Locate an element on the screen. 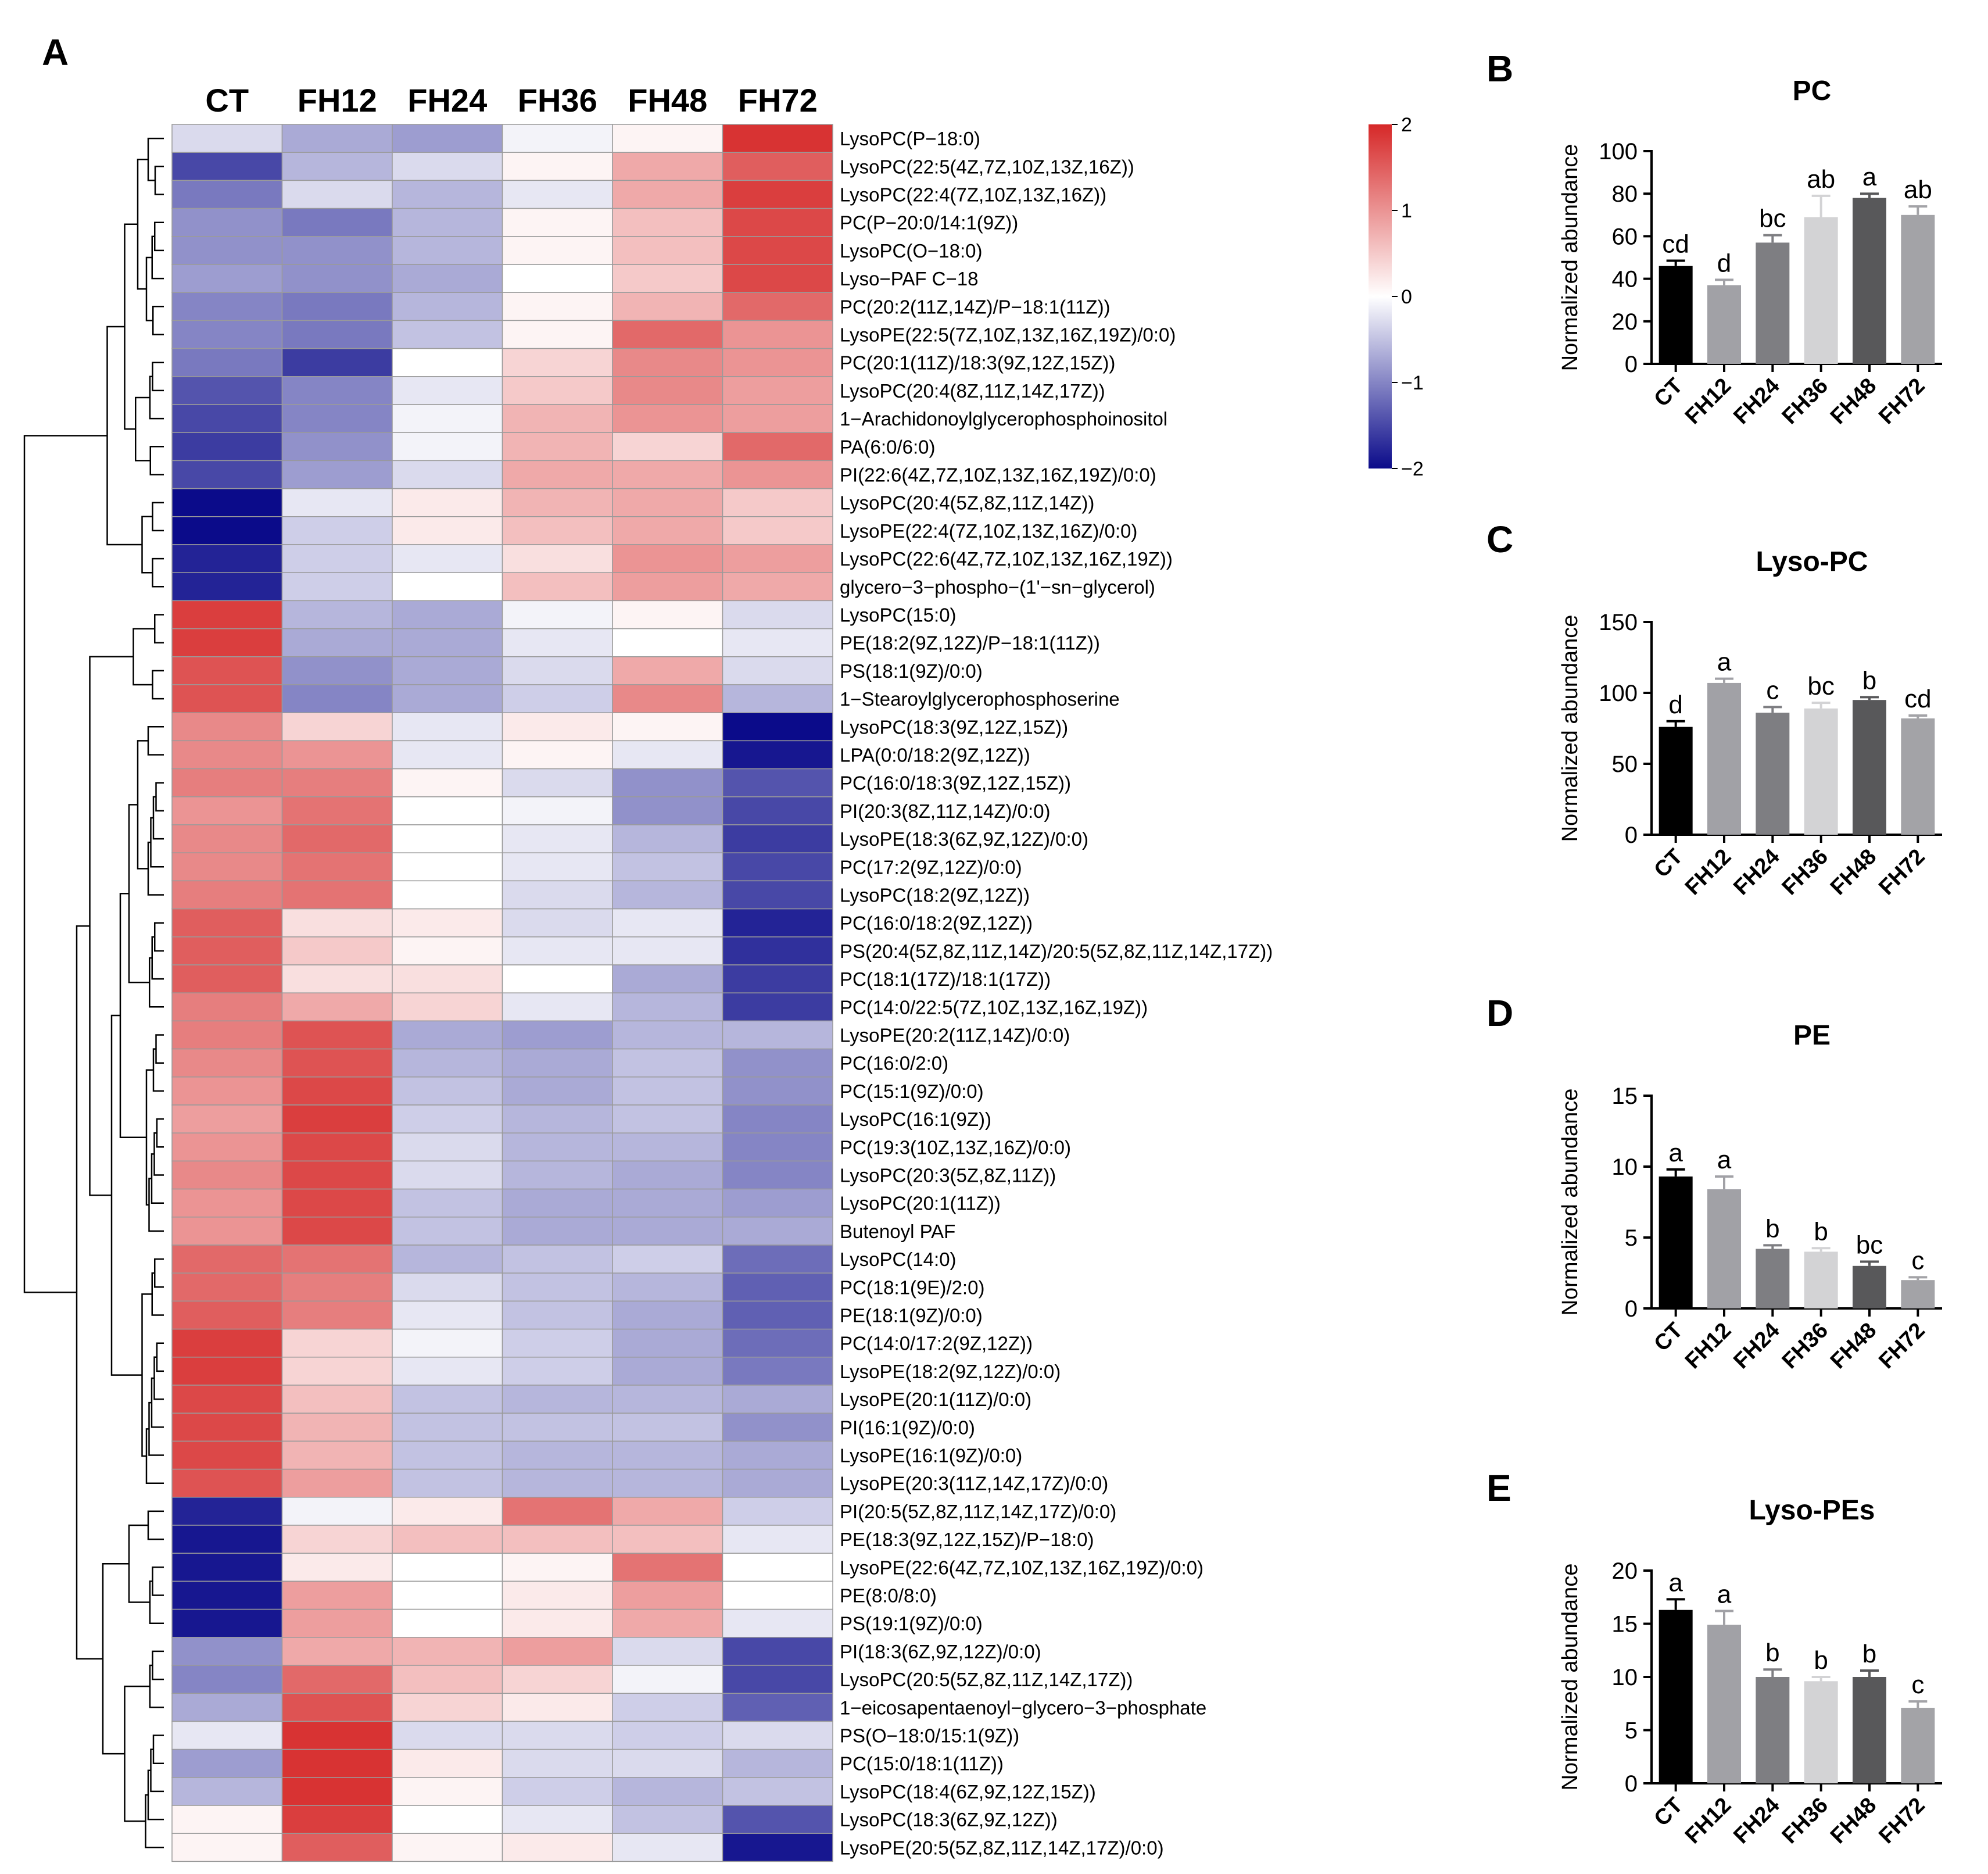 The width and height of the screenshot is (1988, 1874). chart-title: PC is located at coordinates (1812, 91).